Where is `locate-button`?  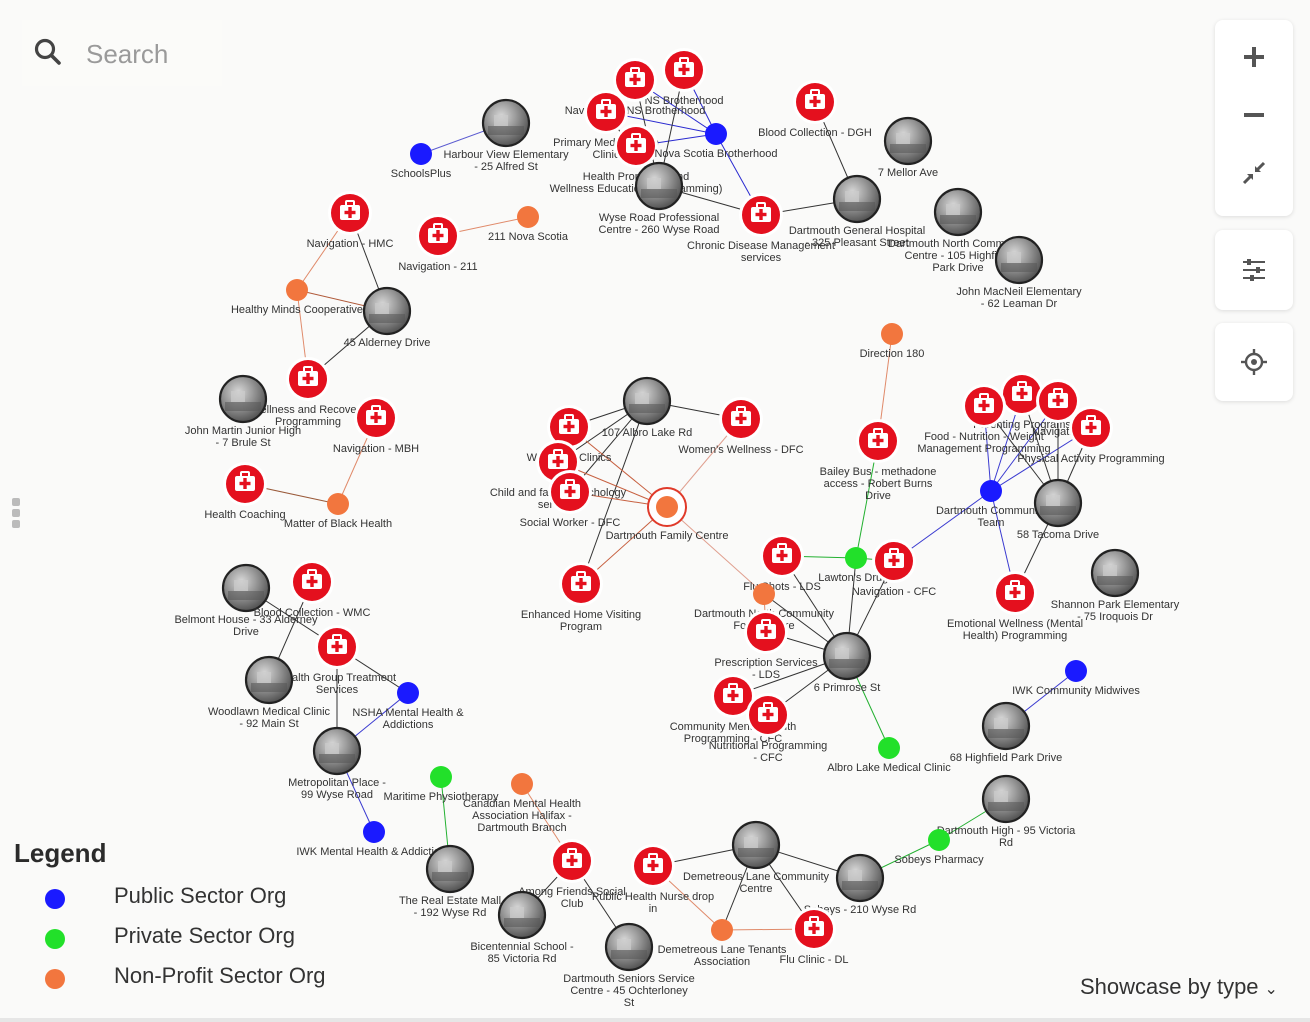
locate-button is located at coordinates (1254, 362).